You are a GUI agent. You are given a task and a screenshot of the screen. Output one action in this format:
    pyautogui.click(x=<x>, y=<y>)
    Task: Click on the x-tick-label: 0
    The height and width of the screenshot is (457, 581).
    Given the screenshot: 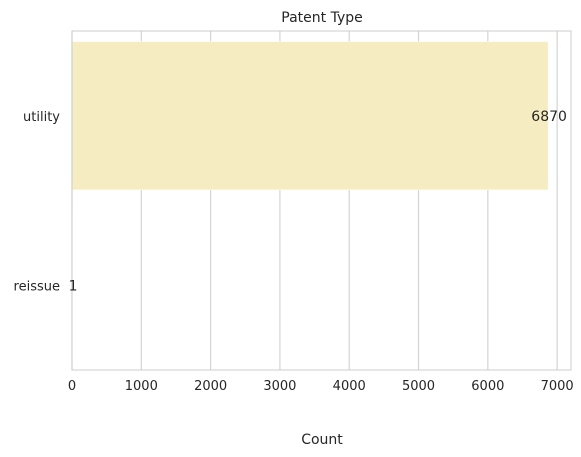 What is the action you would take?
    pyautogui.click(x=72, y=386)
    